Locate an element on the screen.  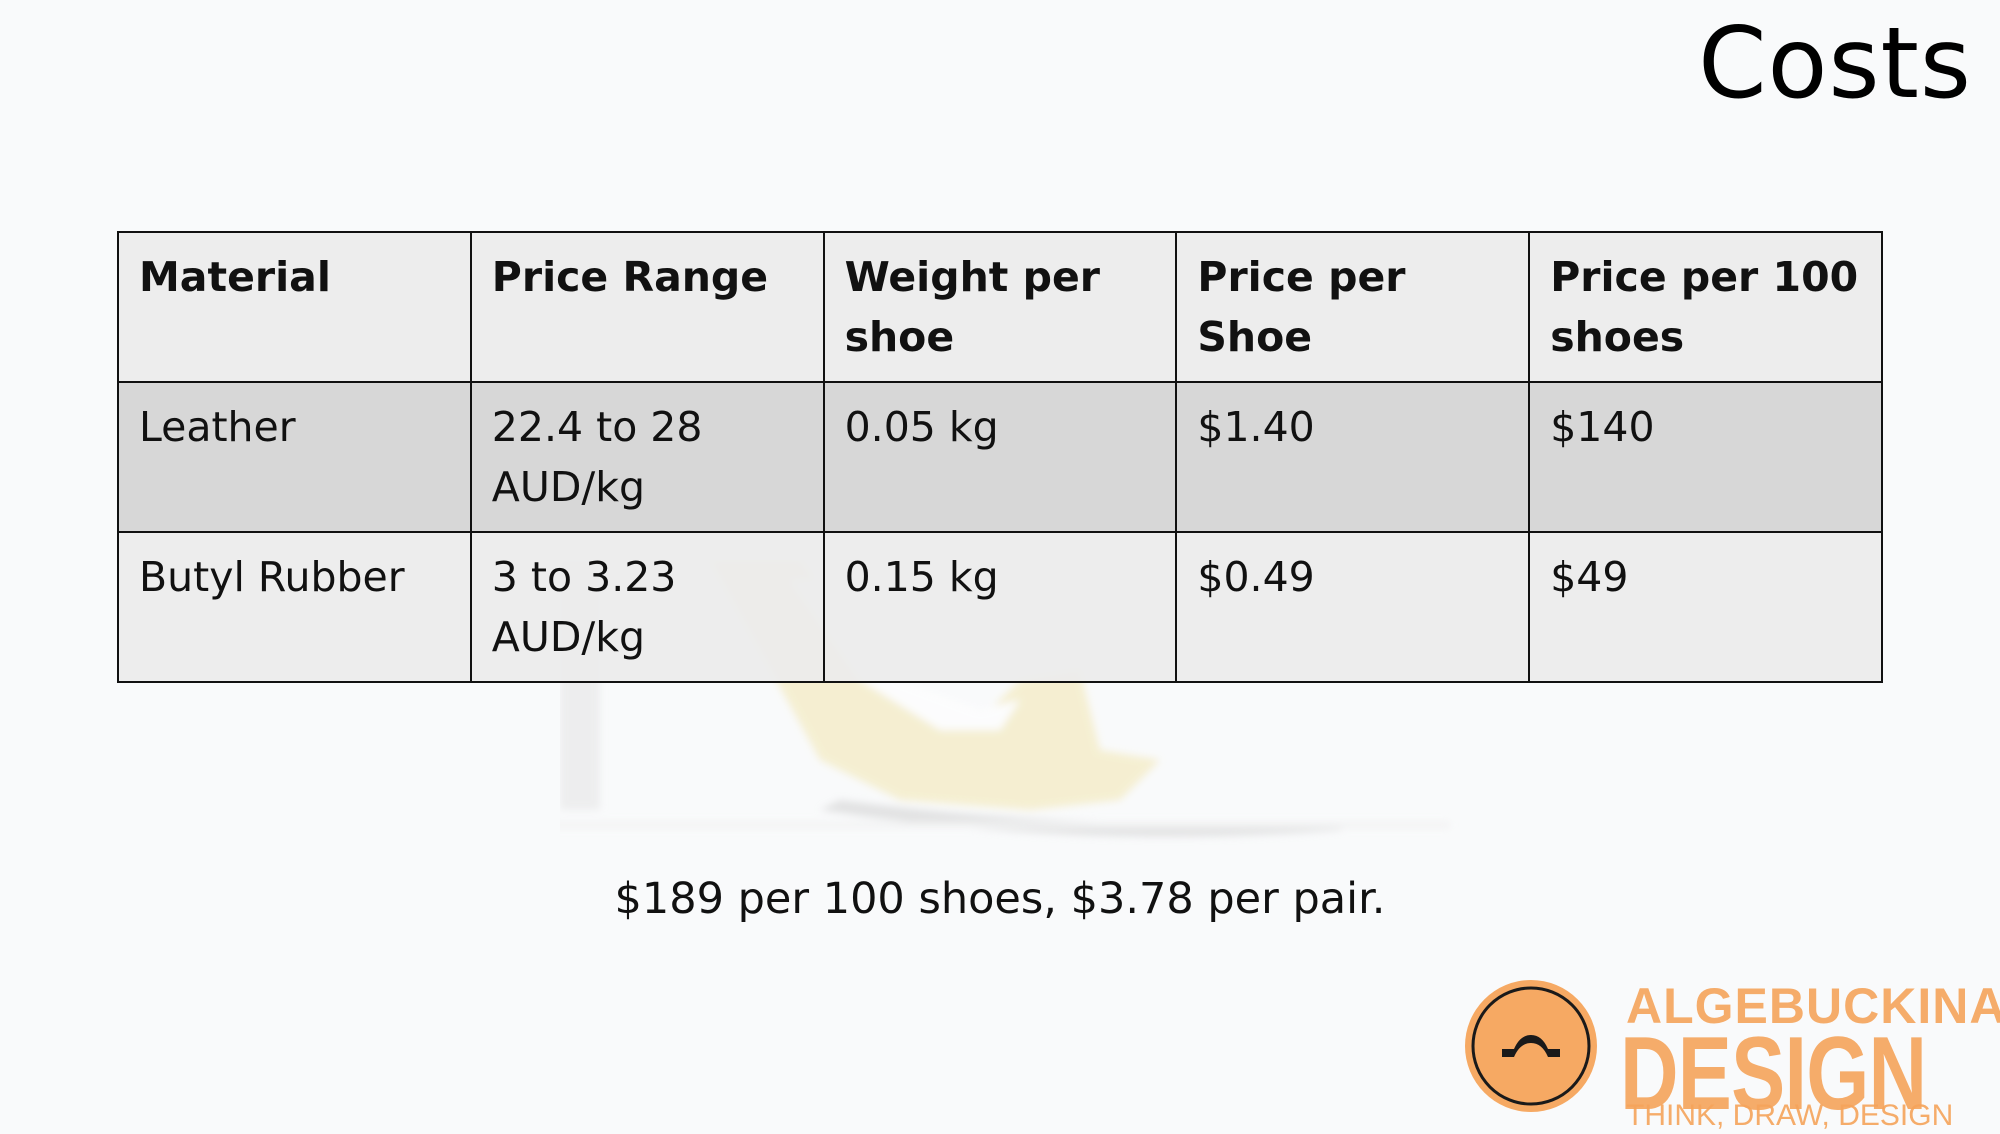
company-logo: ALGEBUCKINA DESIGN THINK, DRAW, DESIGN is located at coordinates (1730, 1028).